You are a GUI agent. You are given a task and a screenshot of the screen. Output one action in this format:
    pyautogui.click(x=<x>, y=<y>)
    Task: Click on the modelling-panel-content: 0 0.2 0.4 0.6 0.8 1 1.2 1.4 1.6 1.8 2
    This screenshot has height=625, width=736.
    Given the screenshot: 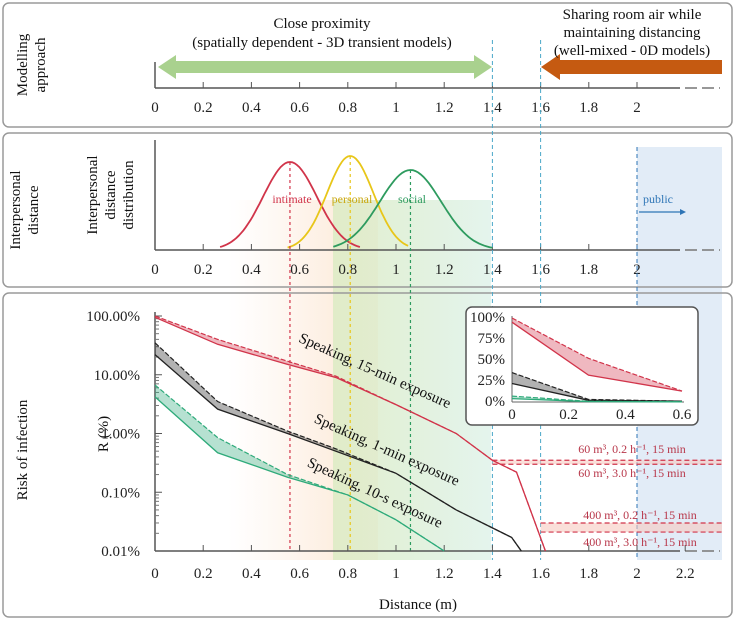 What is the action you would take?
    pyautogui.click(x=436, y=85)
    